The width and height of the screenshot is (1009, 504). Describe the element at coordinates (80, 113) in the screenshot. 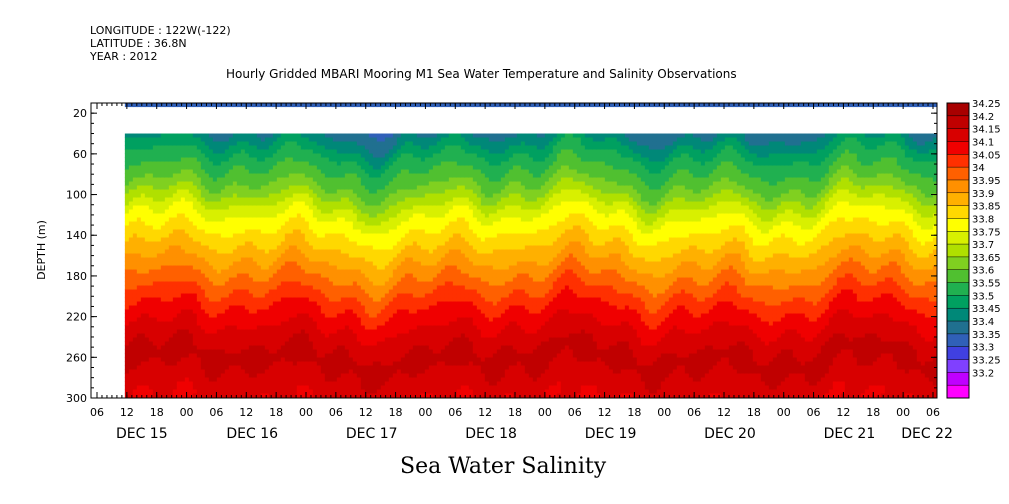

I see `y-tick-label: 20` at that location.